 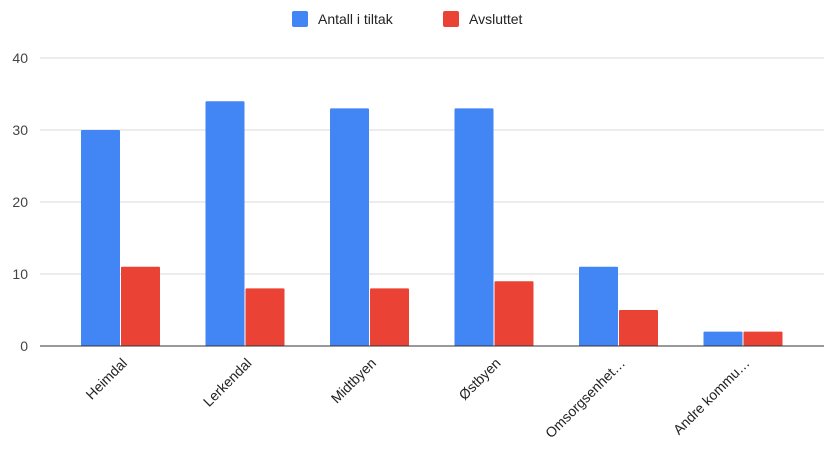 I want to click on x-tick-label-2: Midtbyen, so click(x=353, y=380).